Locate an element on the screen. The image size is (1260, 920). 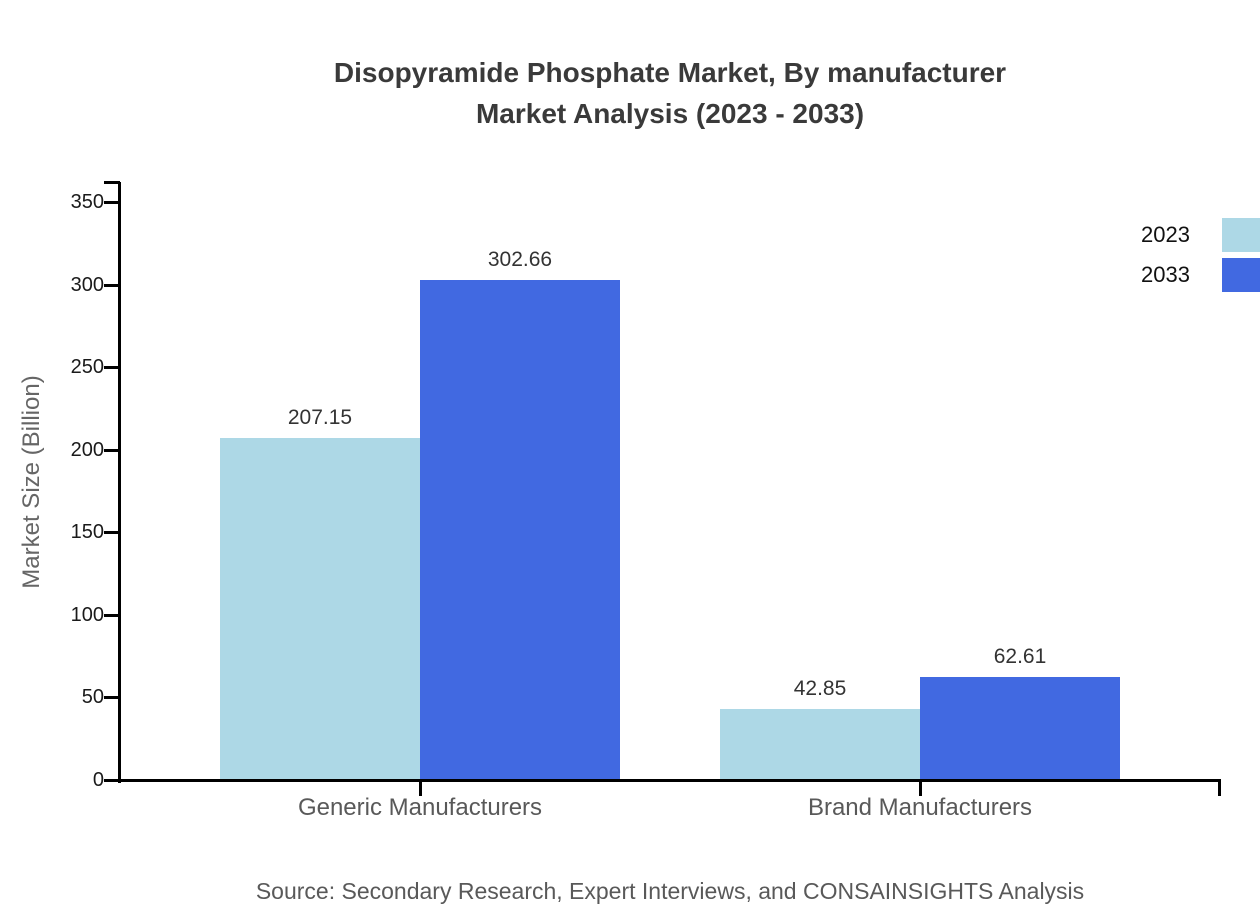
bar-2023-brand-manufacturers is located at coordinates (820, 745).